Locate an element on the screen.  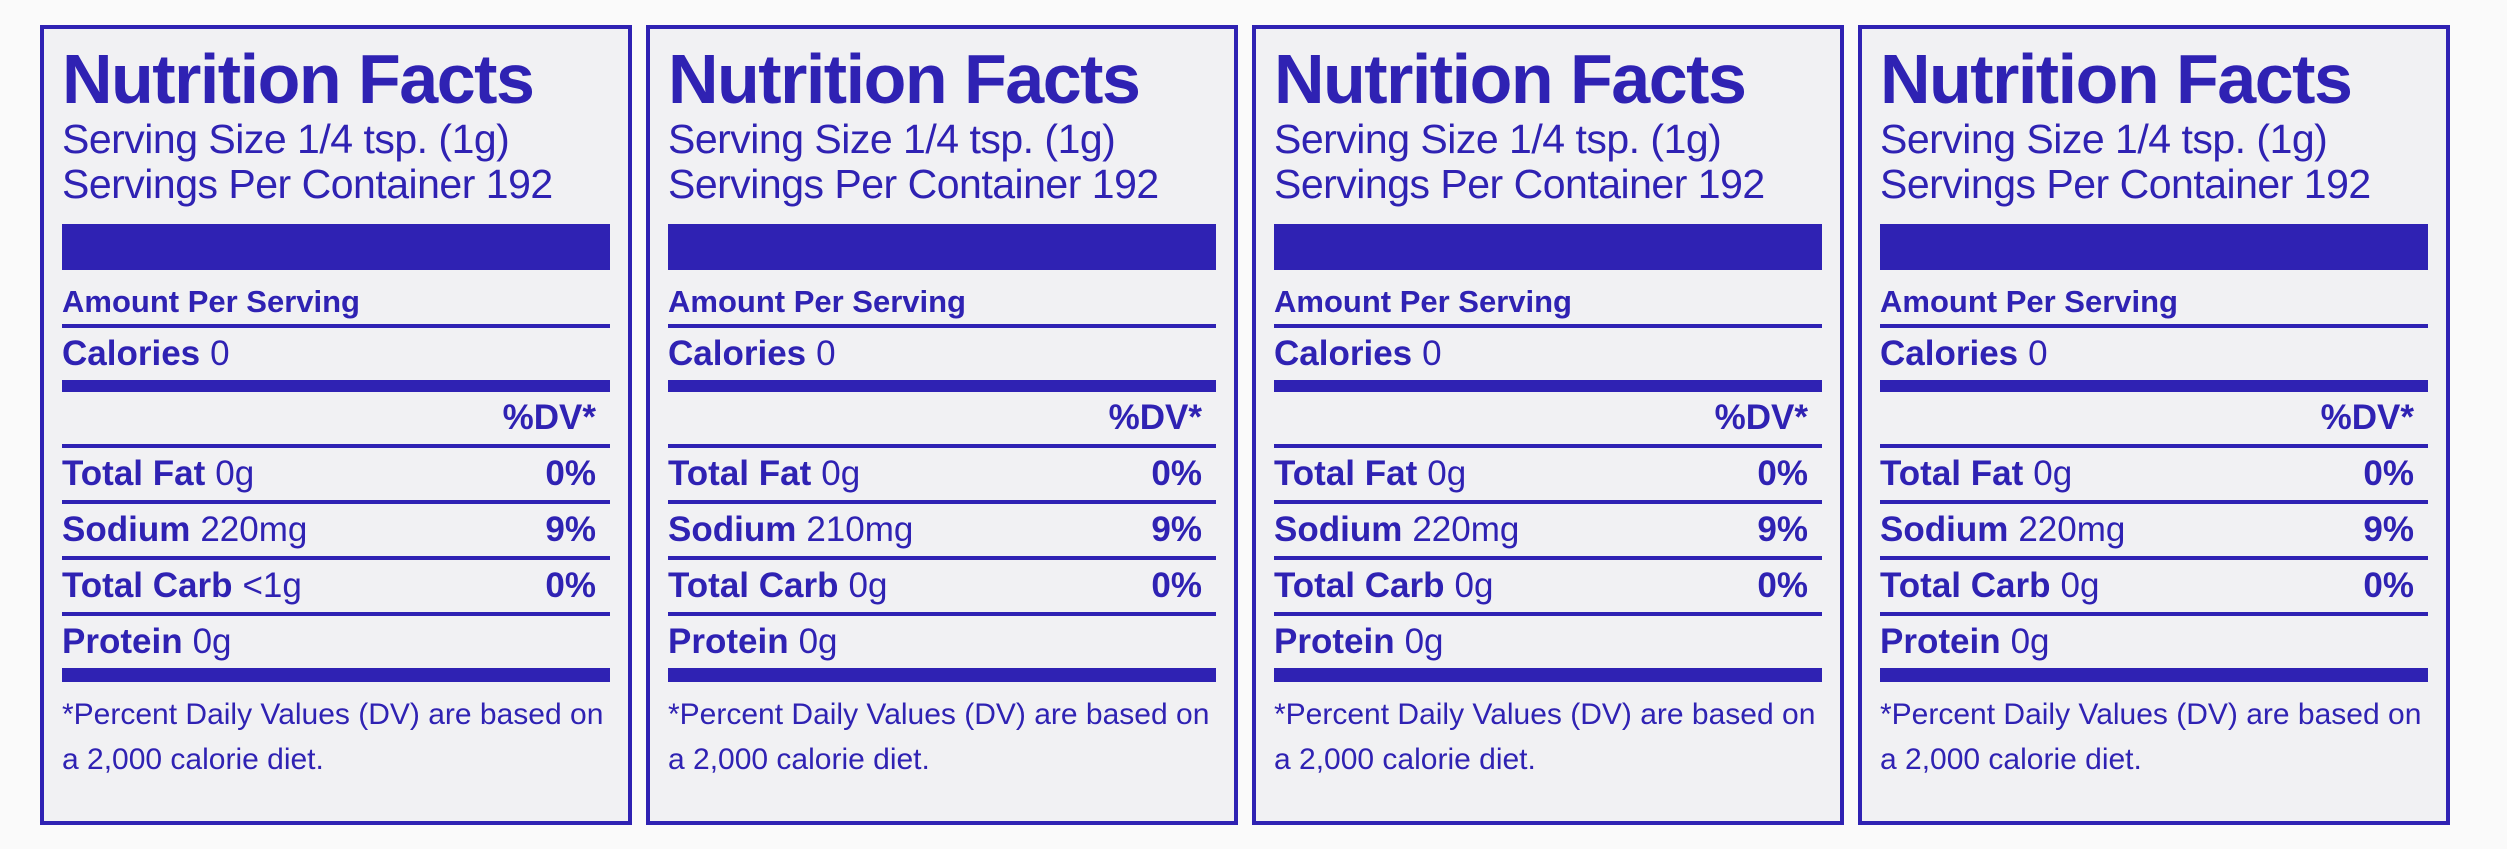
nutrient-amount: 210mg is located at coordinates (860, 530).